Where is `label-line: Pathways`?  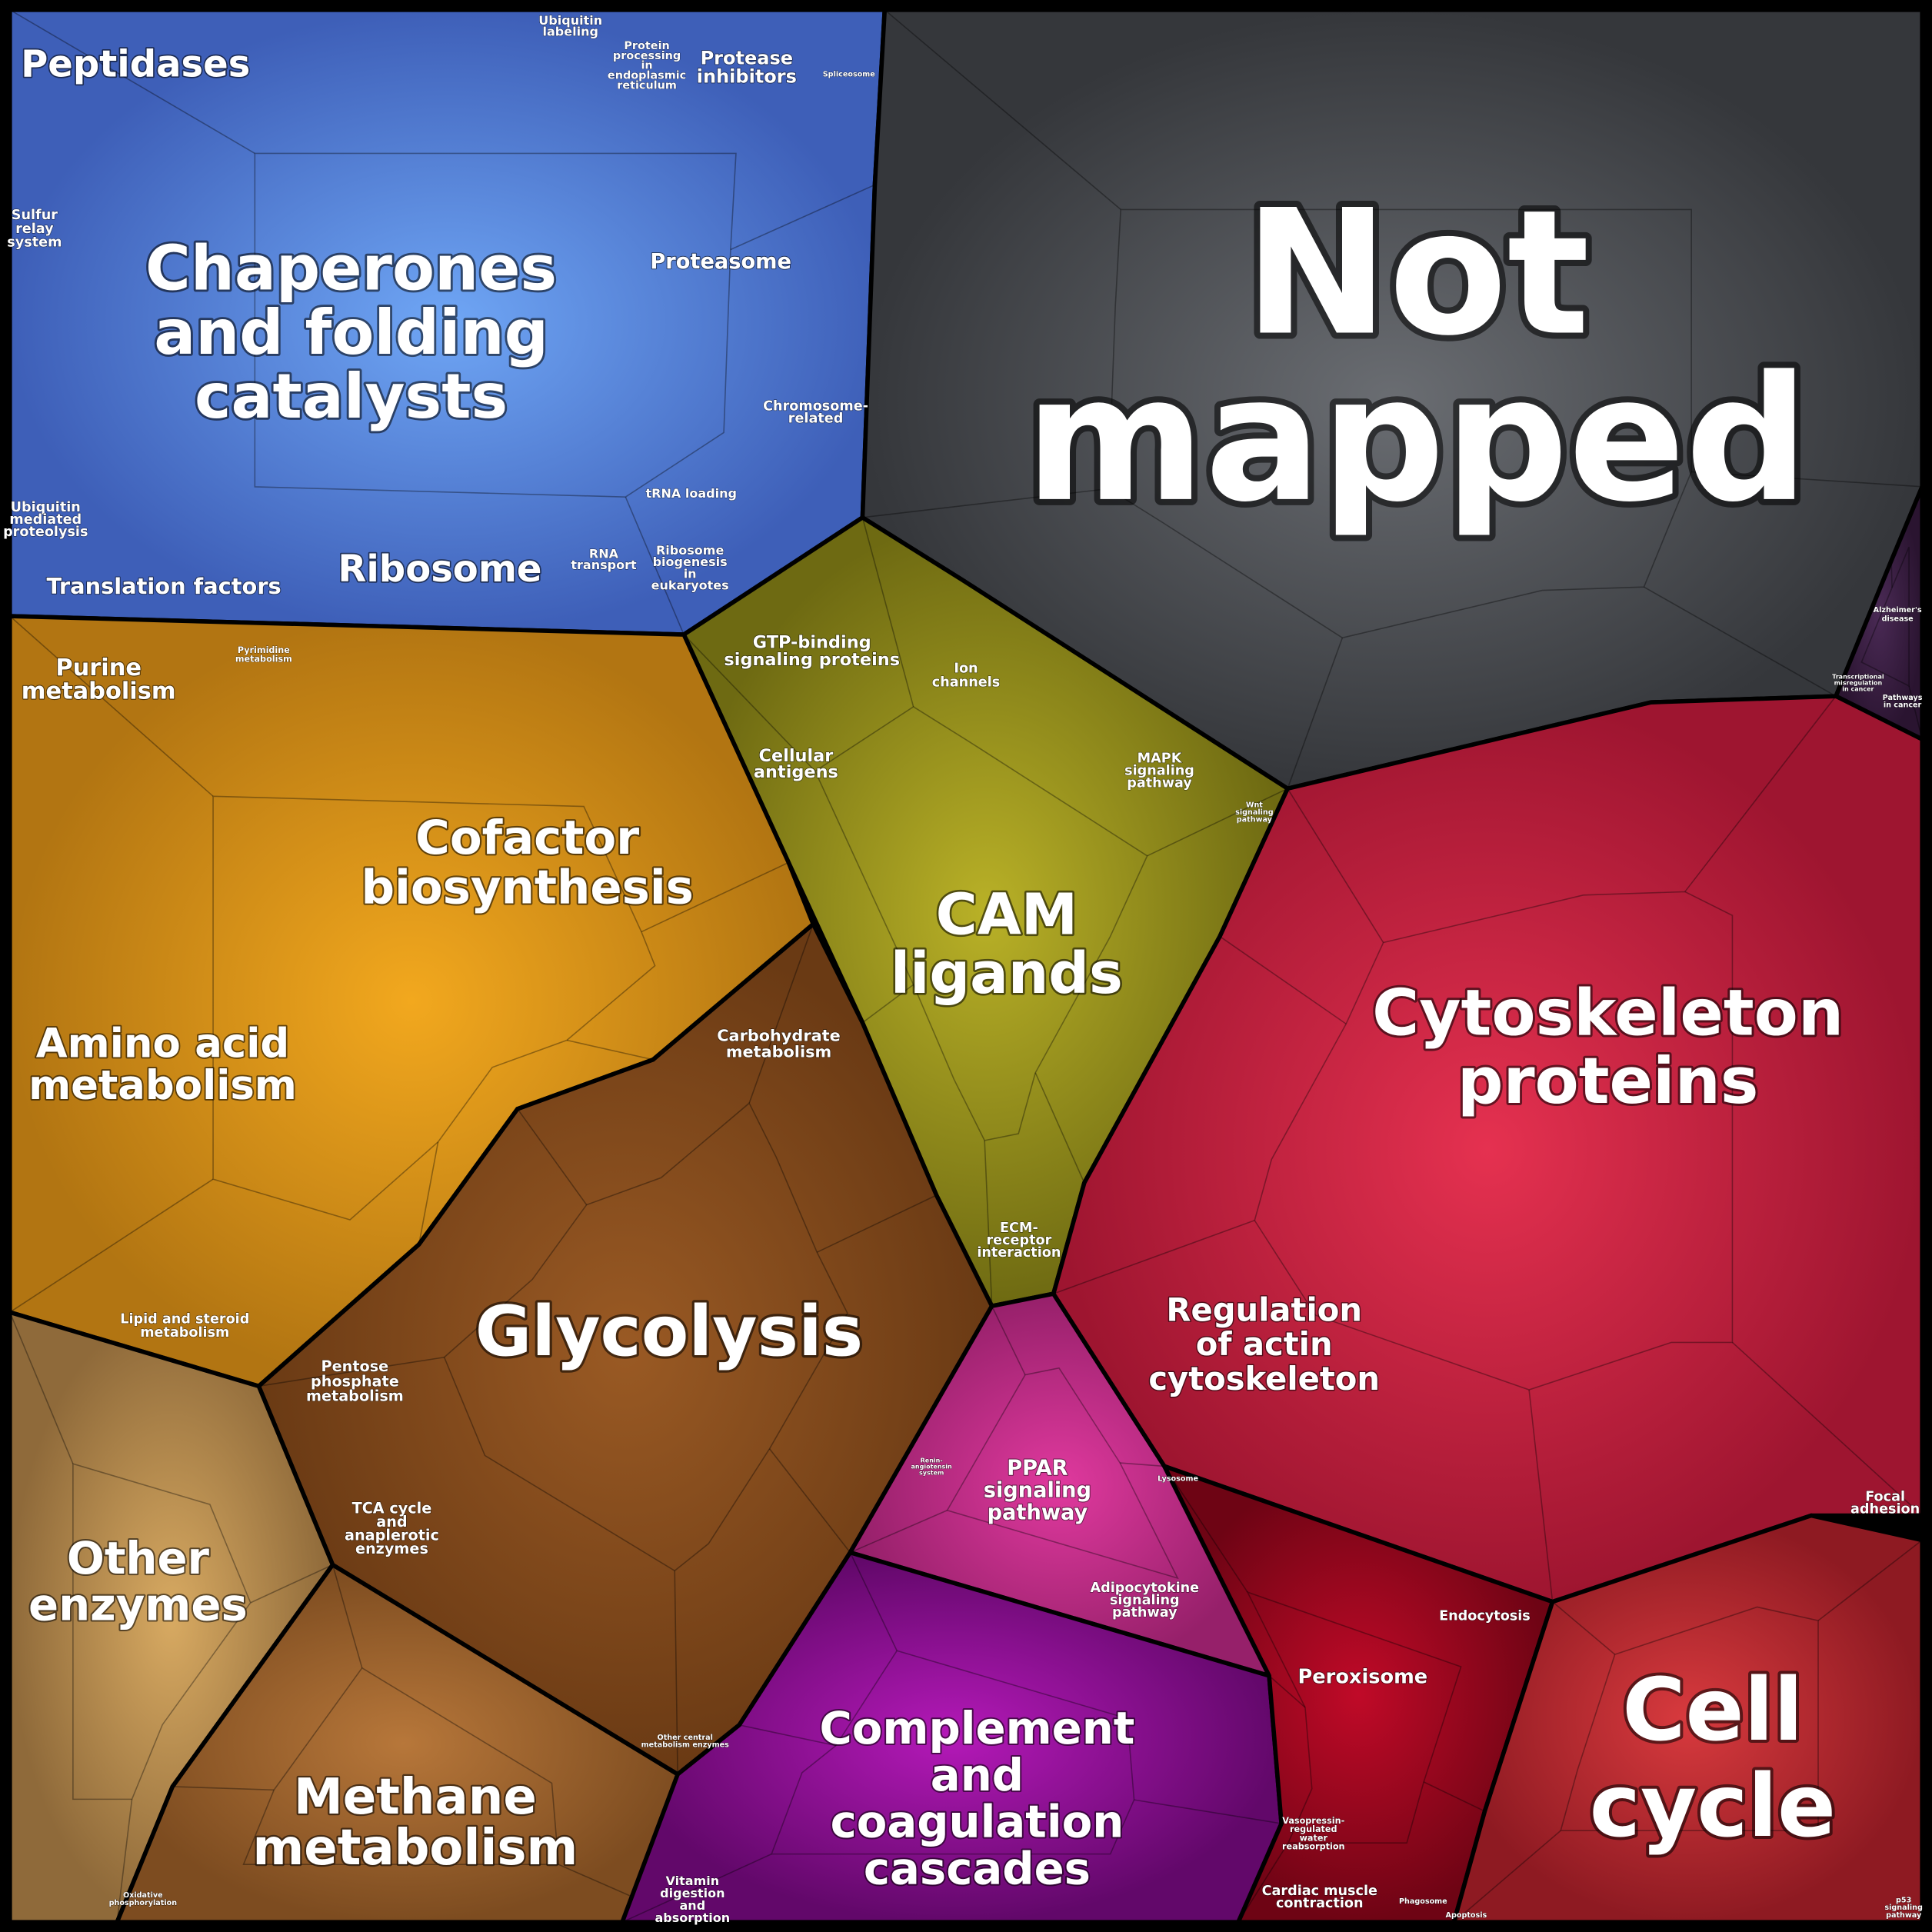
label-line: Pathways is located at coordinates (1903, 698).